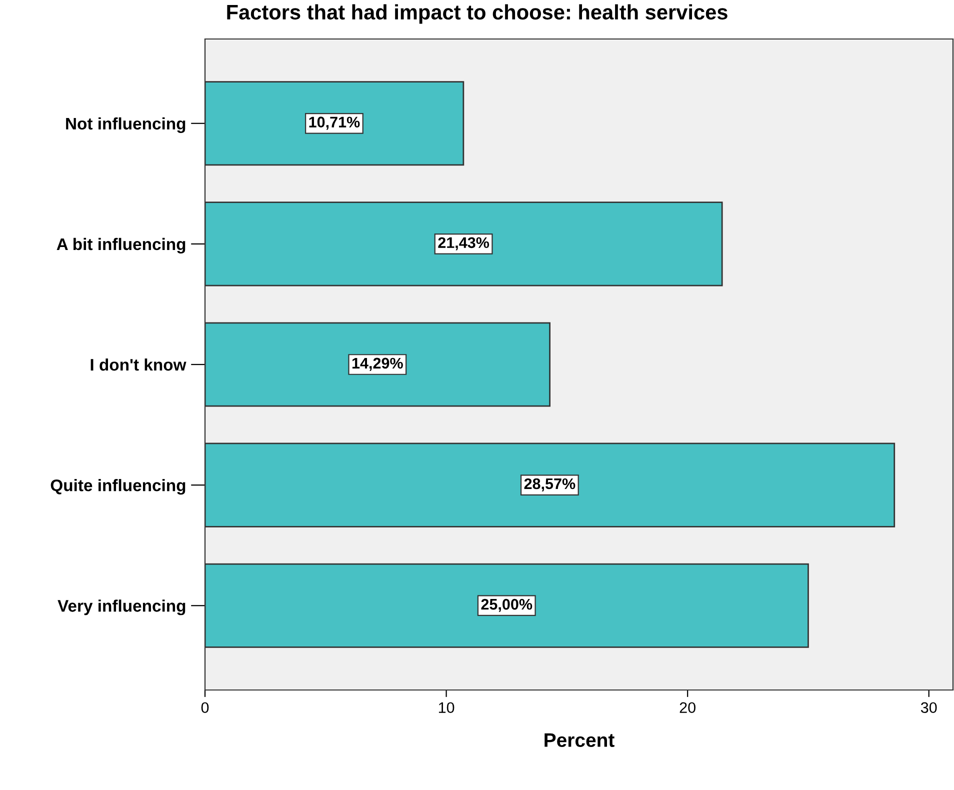  What do you see at coordinates (550, 485) in the screenshot?
I see `data-label: 28,57%` at bounding box center [550, 485].